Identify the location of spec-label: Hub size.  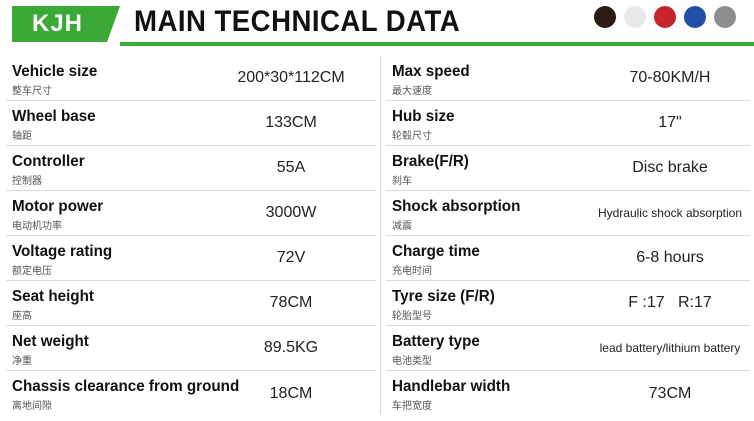
(423, 116).